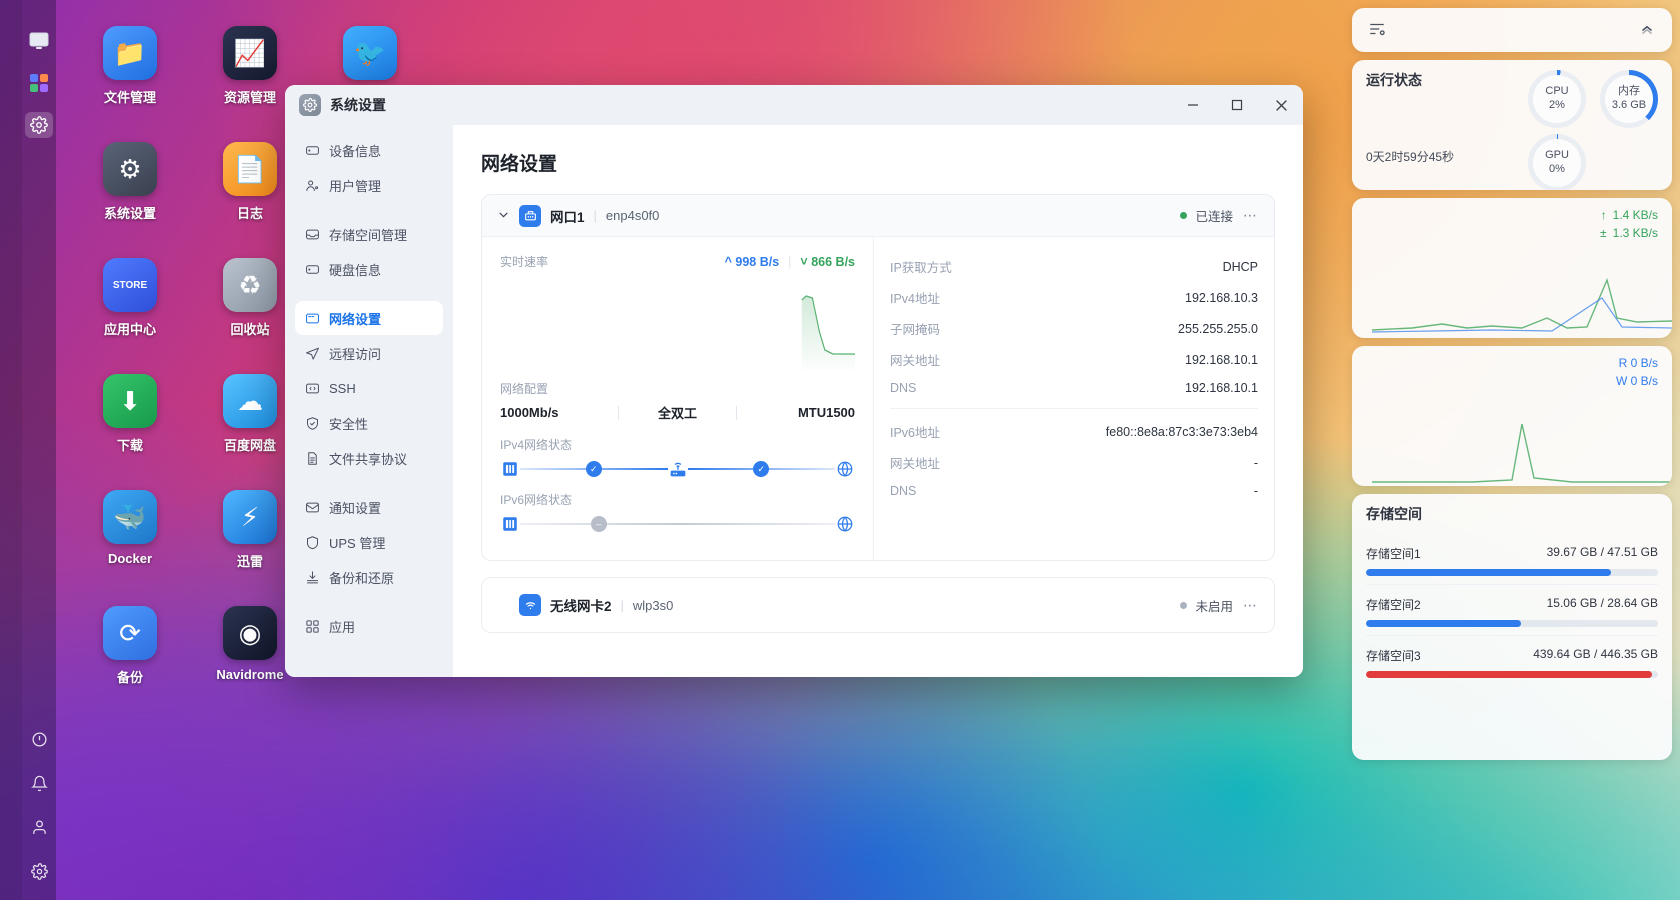 The image size is (1680, 900). Describe the element at coordinates (249, 213) in the screenshot. I see `desktop-icon-label: 日志` at that location.